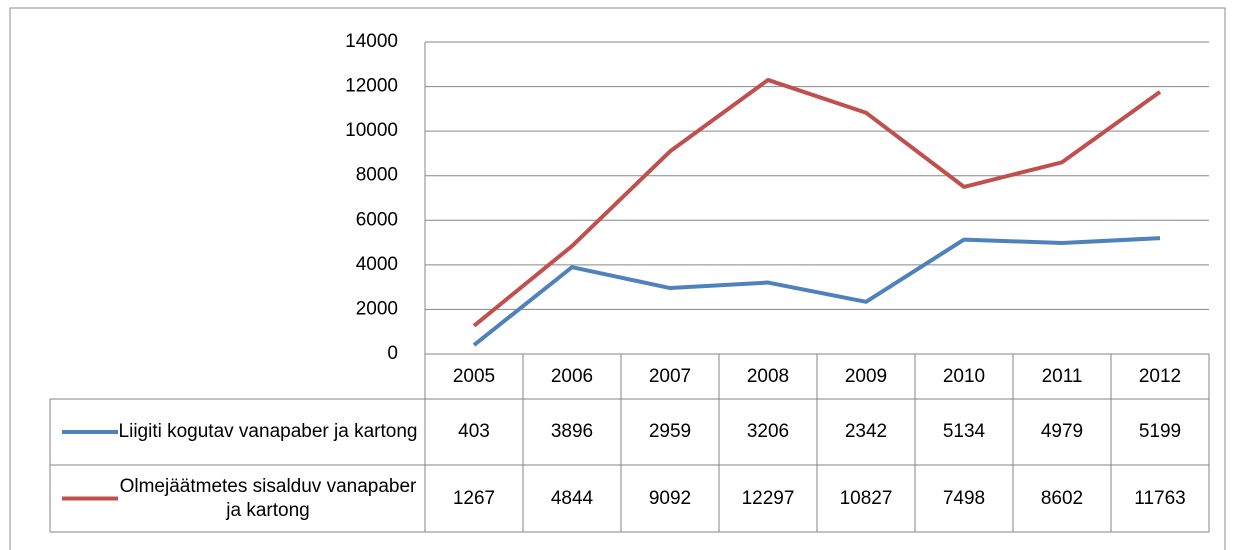 The height and width of the screenshot is (550, 1234). Describe the element at coordinates (1160, 431) in the screenshot. I see `table-value: 5199` at that location.